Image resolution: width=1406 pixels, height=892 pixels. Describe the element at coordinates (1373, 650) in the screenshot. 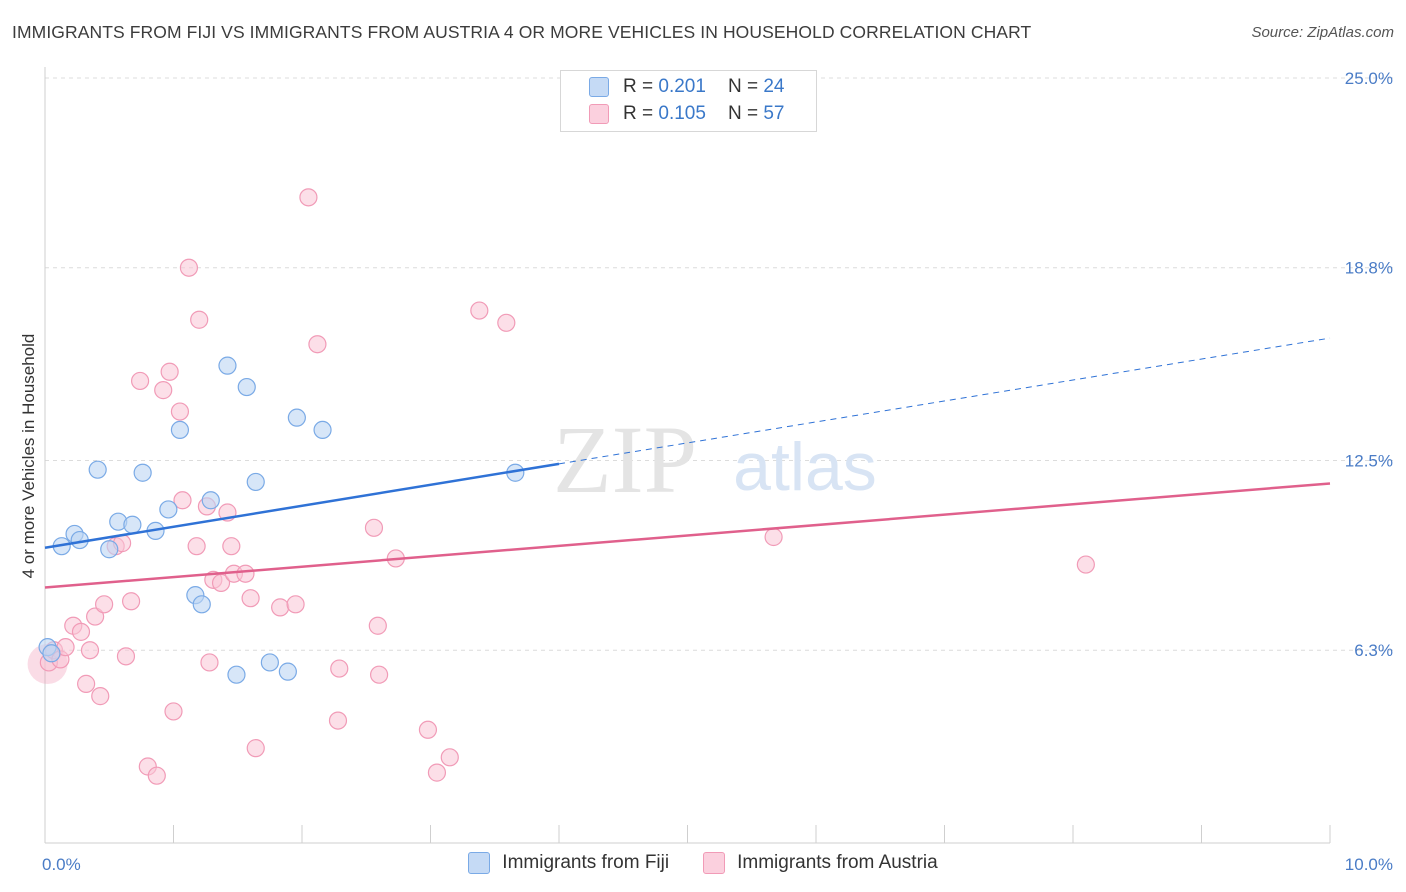

I see `y-tick-label-0: 6.3%` at that location.